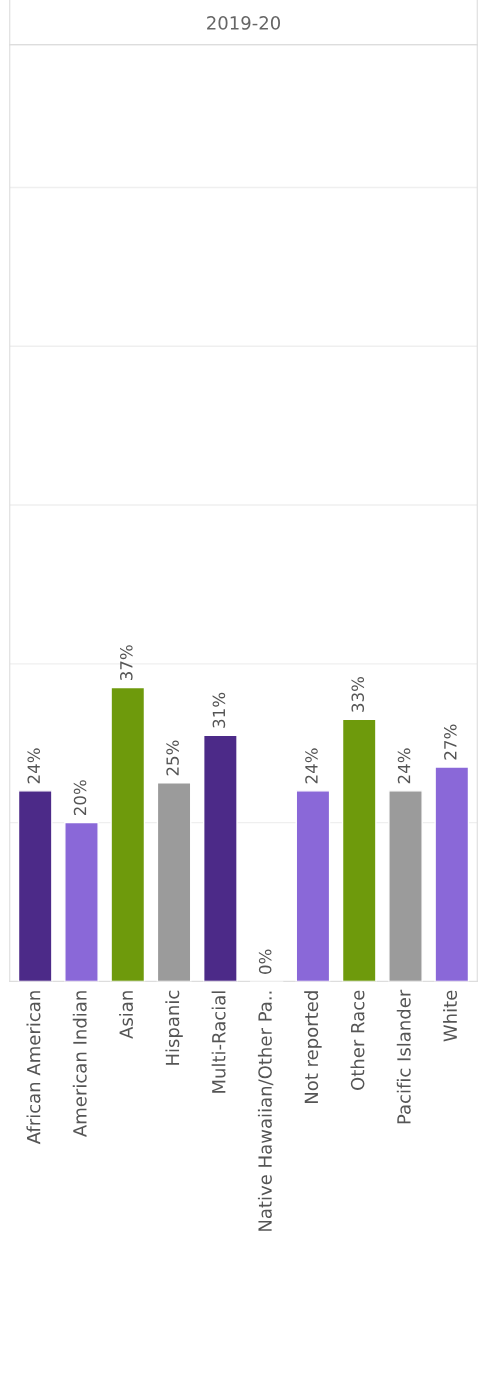  What do you see at coordinates (313, 1047) in the screenshot?
I see `x-tick-label: Not reported` at bounding box center [313, 1047].